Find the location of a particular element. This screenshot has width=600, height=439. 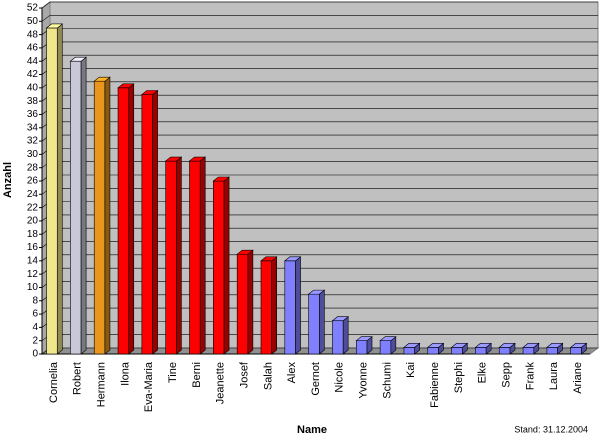

y-tick-label: 14 is located at coordinates (33, 260).